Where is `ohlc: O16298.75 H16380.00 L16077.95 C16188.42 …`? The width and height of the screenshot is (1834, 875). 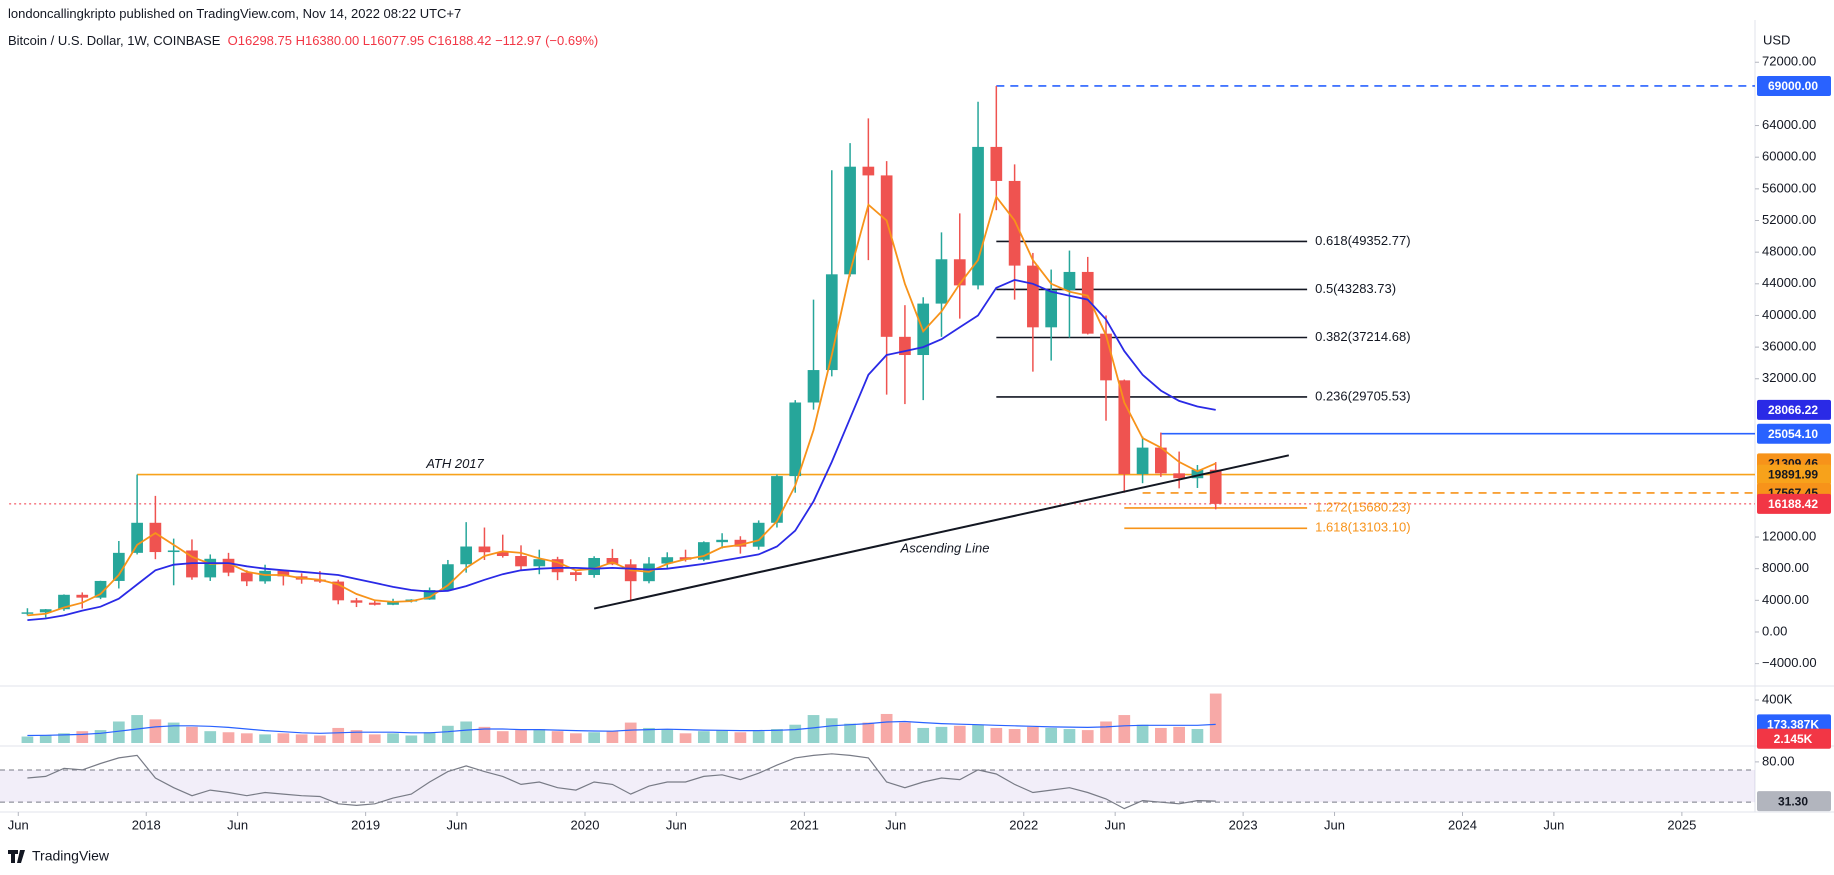
ohlc: O16298.75 H16380.00 L16077.95 C16188.42 … is located at coordinates (413, 40).